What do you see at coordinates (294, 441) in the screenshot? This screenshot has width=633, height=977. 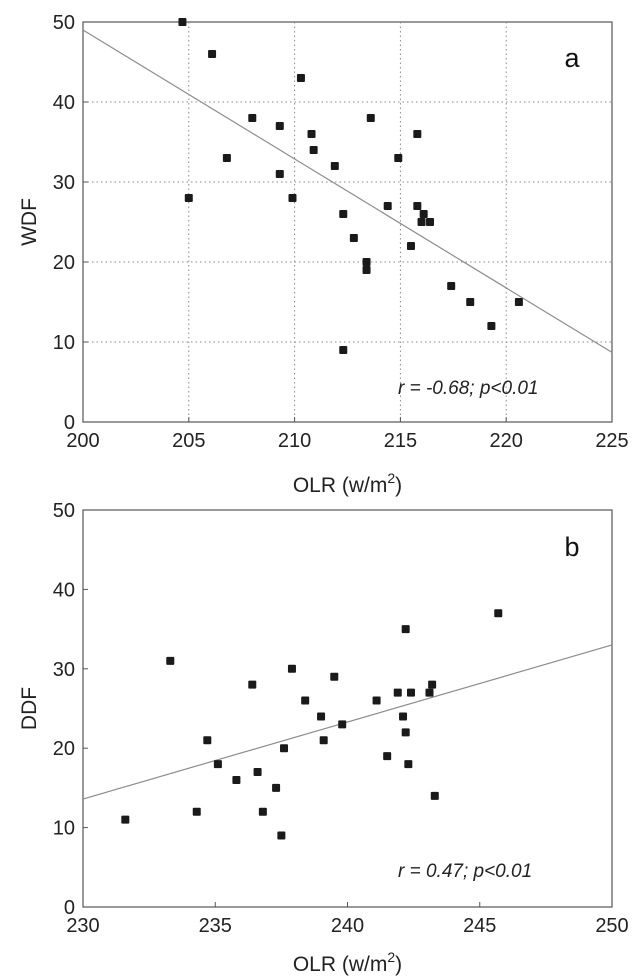 I see `x-tick-label: 210` at bounding box center [294, 441].